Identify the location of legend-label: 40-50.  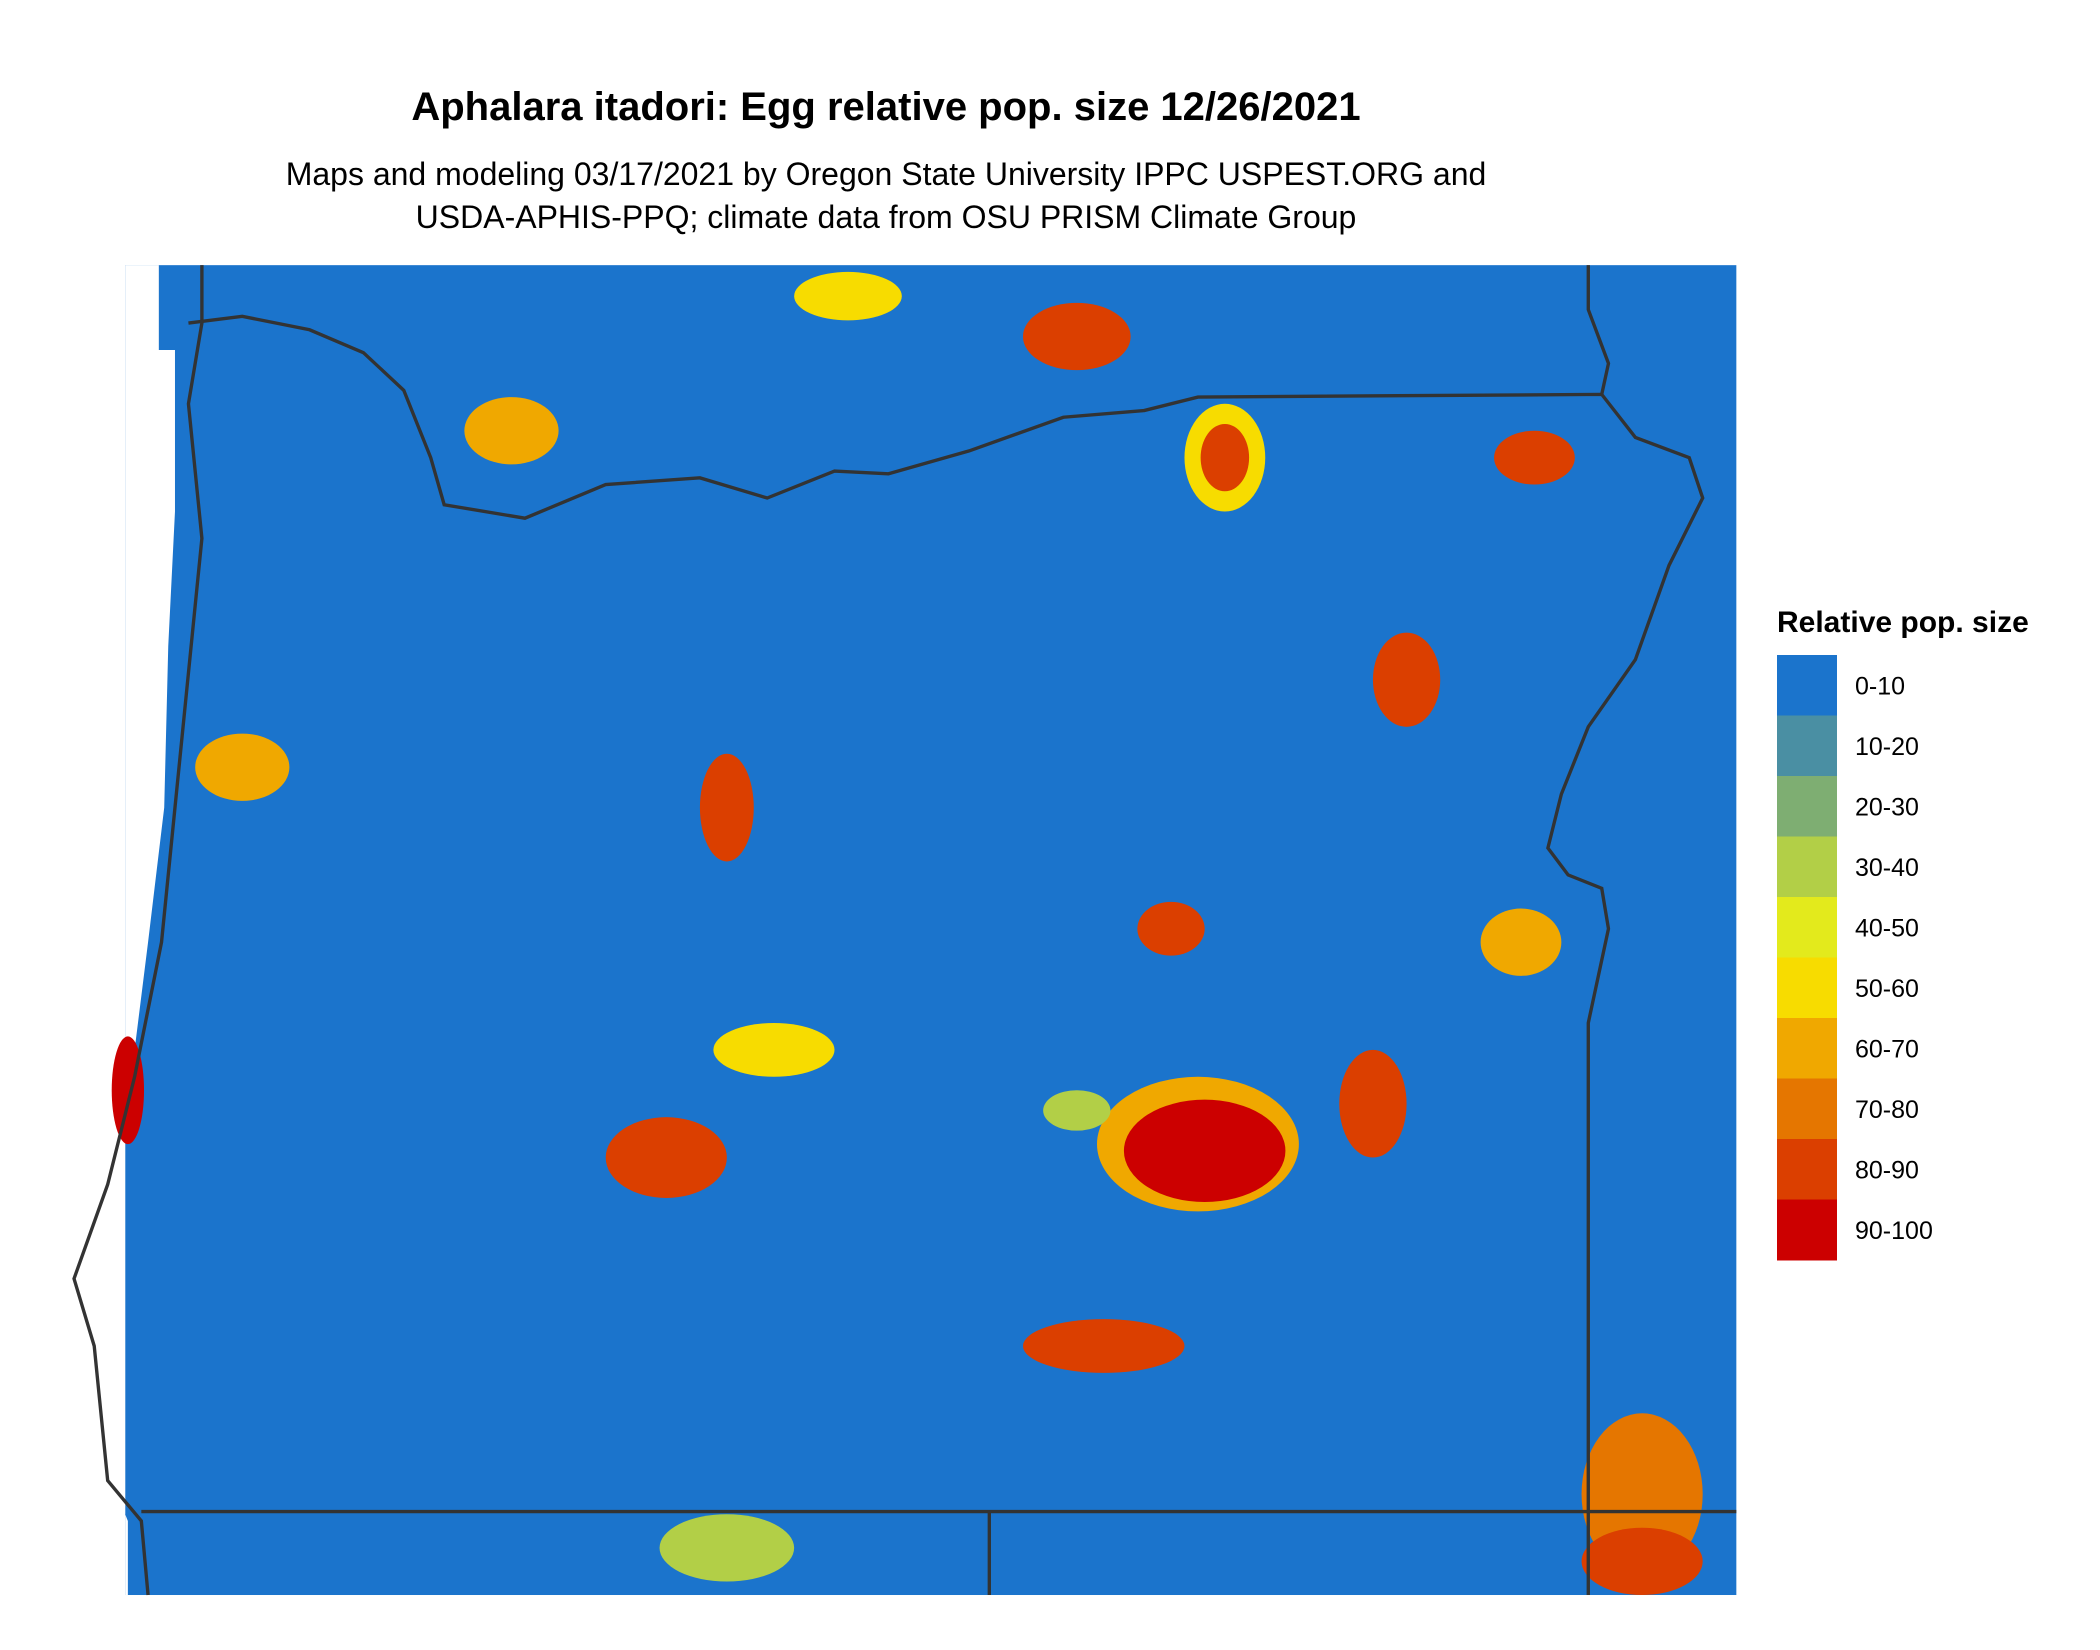
(1887, 928).